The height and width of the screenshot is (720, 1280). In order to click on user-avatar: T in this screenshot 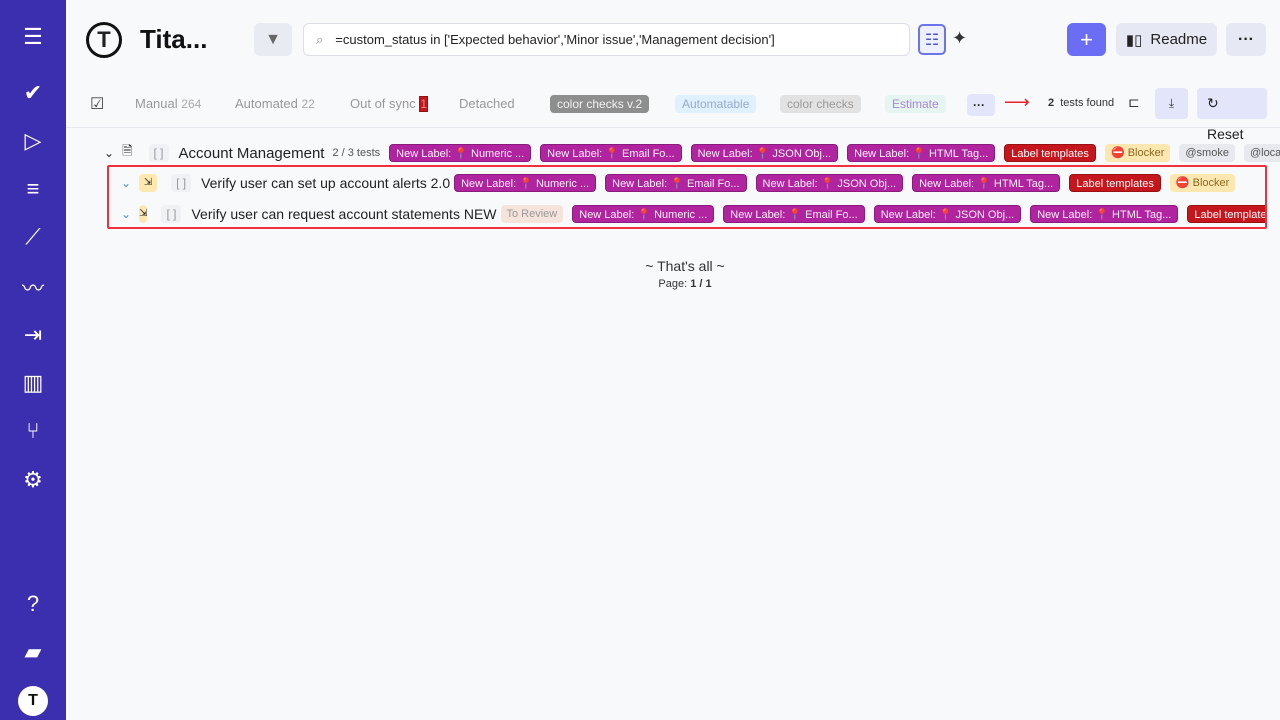, I will do `click(33, 701)`.